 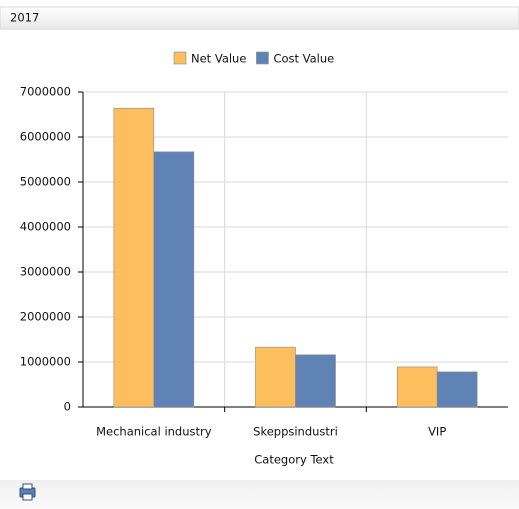 I want to click on y-tick-label: 7000000, so click(x=45, y=92).